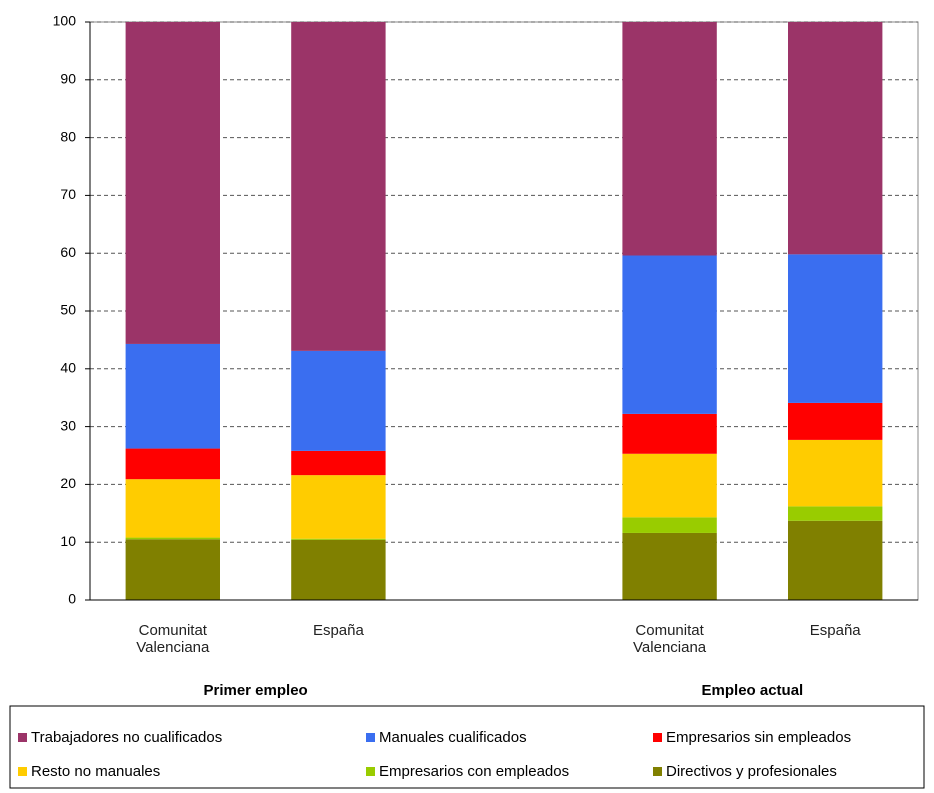  I want to click on y-tick-label: 40, so click(68, 368).